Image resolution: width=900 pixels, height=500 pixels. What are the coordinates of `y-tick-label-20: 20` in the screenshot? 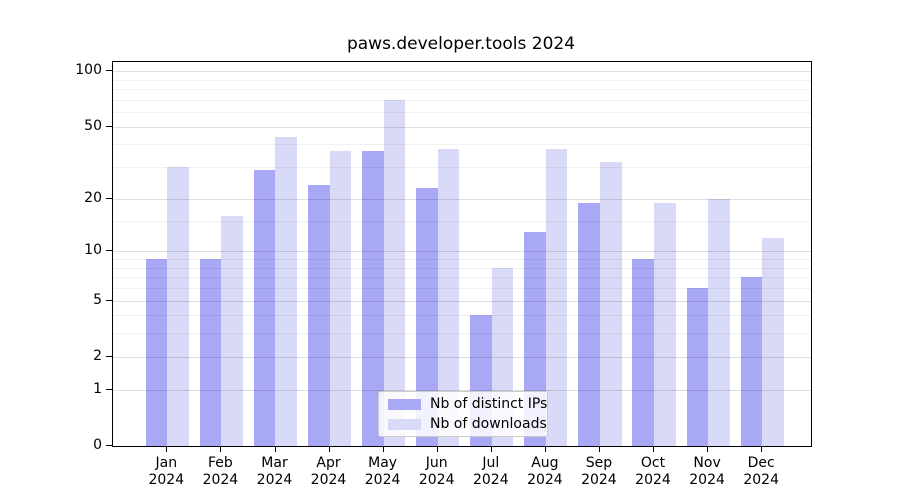 It's located at (93, 197).